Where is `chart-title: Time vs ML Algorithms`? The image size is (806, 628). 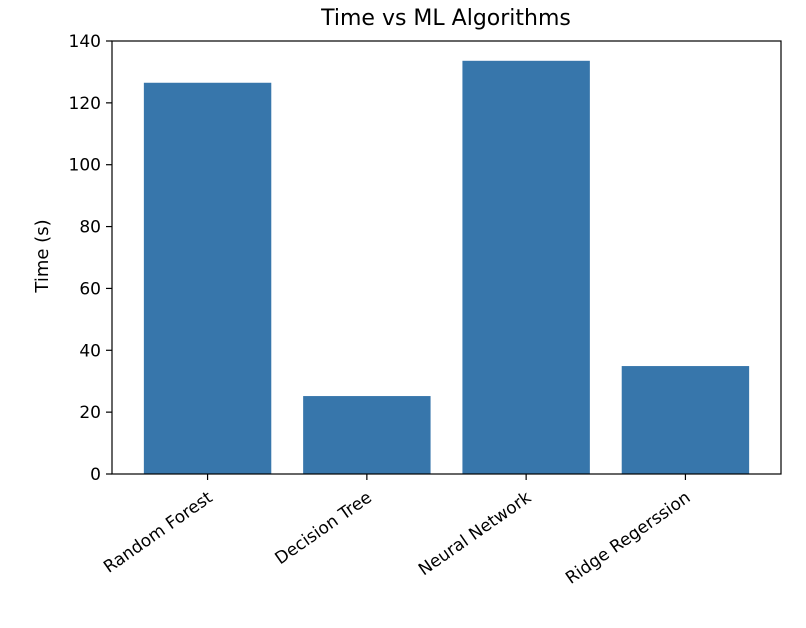
chart-title: Time vs ML Algorithms is located at coordinates (445, 18).